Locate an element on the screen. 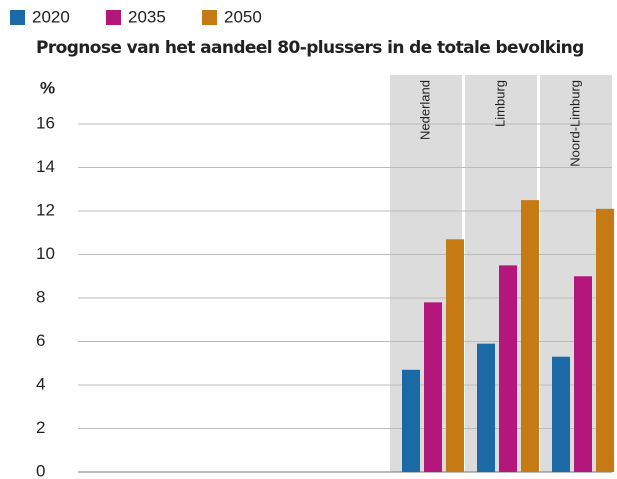  y-tick-label: 10 is located at coordinates (45, 253).